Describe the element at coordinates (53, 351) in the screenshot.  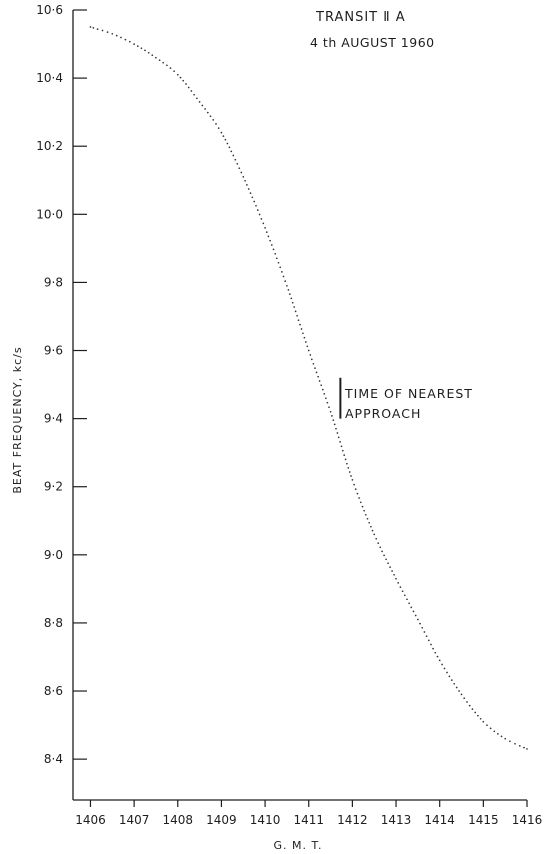
I see `y-tick-label: 9·6` at that location.